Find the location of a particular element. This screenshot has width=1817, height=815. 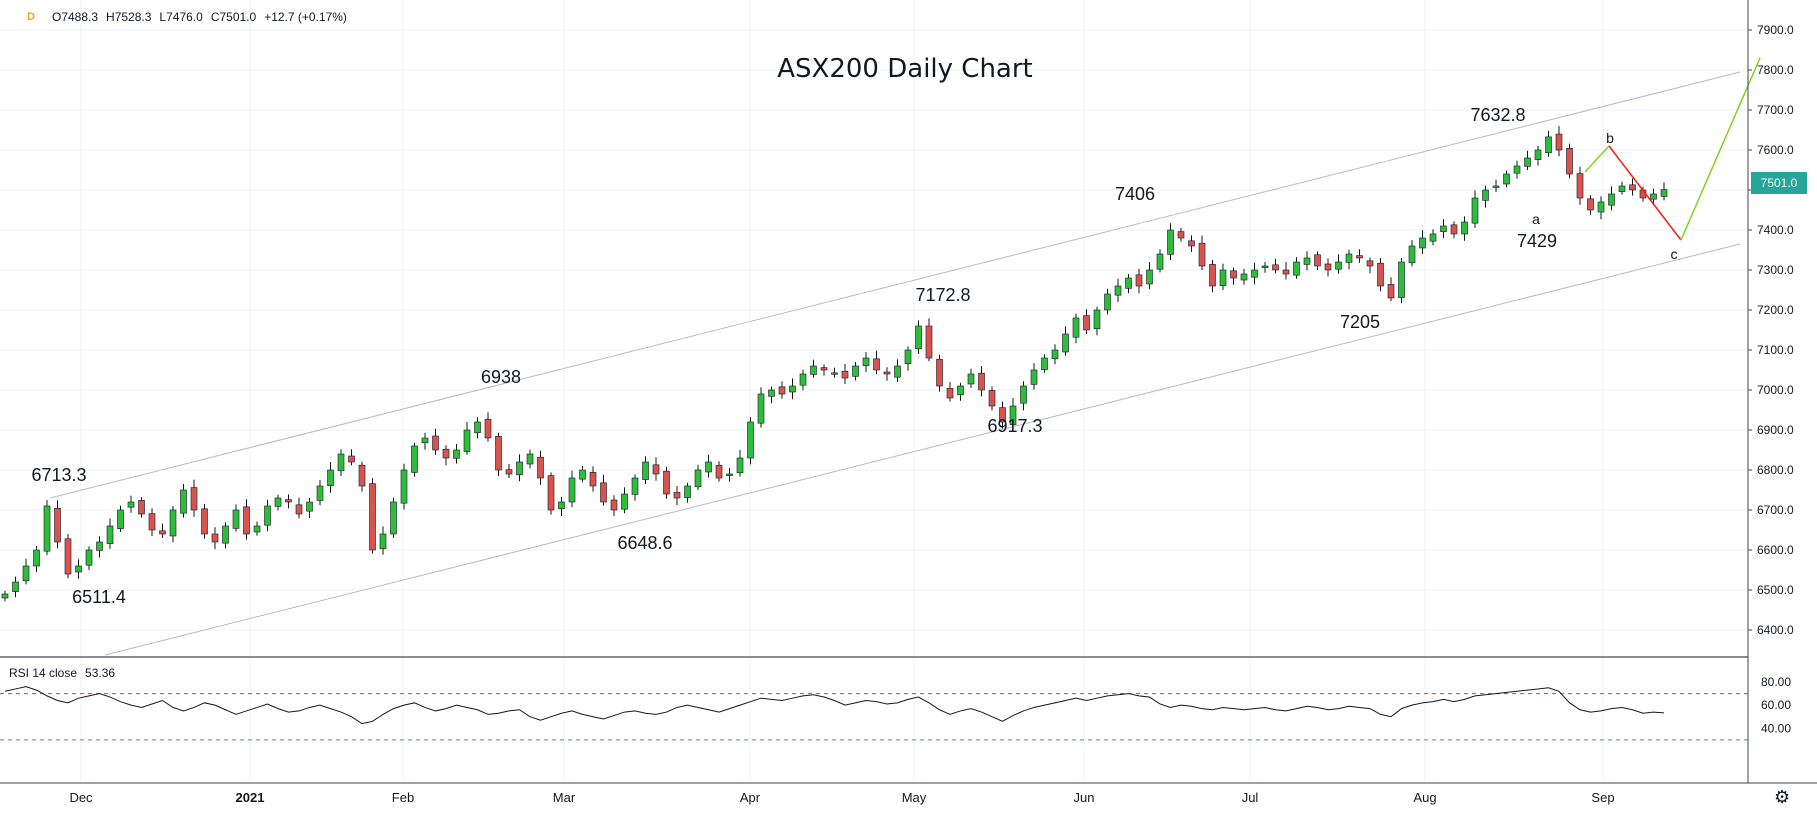

x-tick-label: Sep is located at coordinates (1602, 797).